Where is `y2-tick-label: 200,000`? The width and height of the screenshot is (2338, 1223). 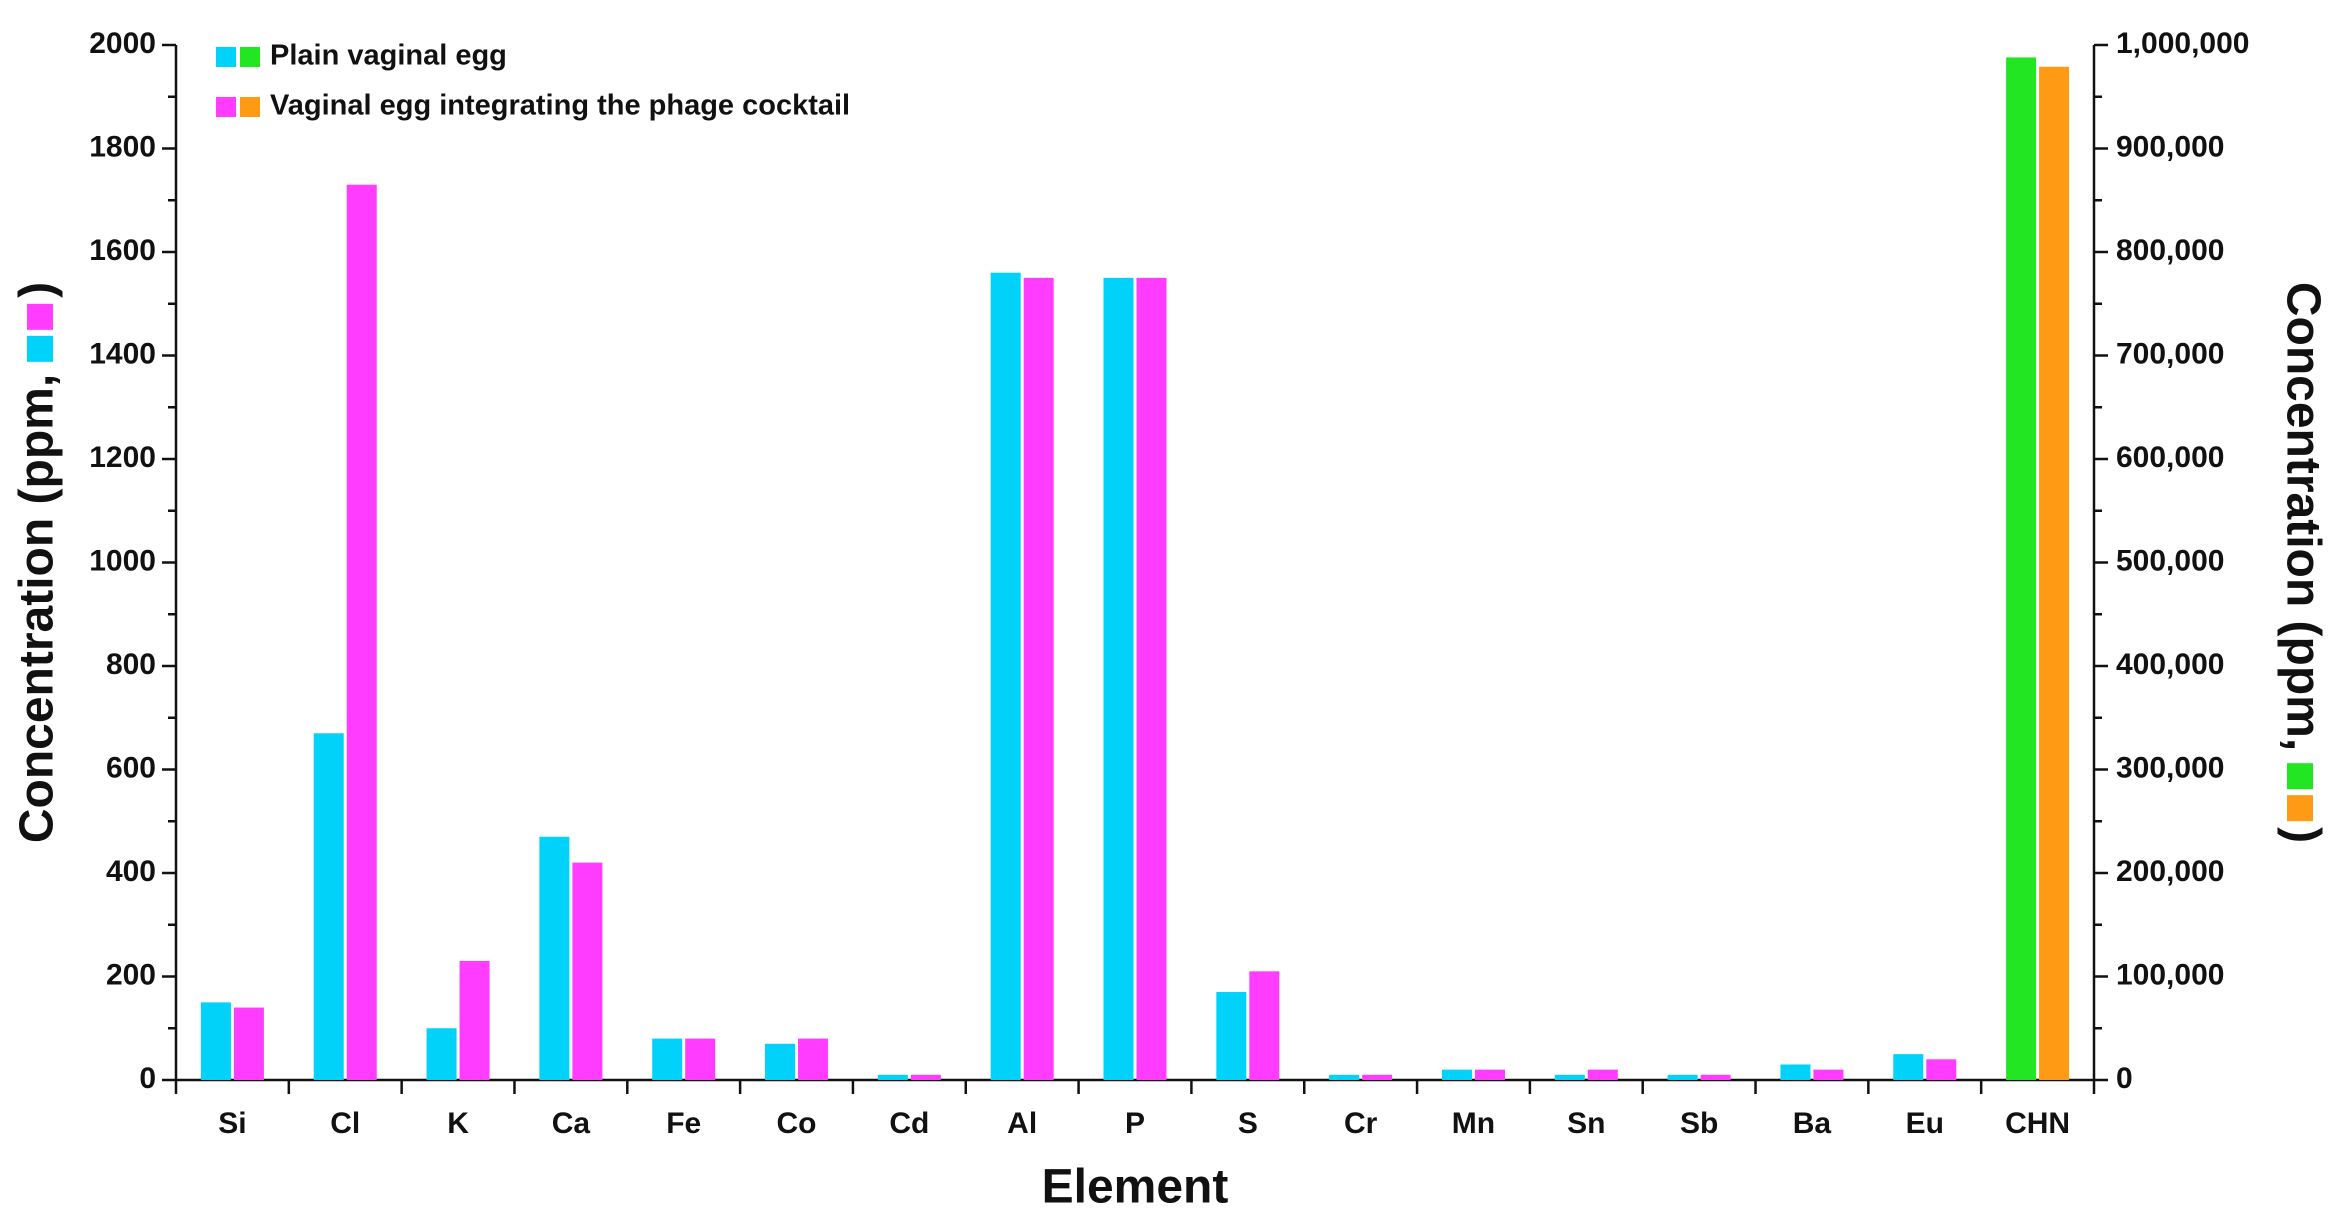
y2-tick-label: 200,000 is located at coordinates (2170, 871).